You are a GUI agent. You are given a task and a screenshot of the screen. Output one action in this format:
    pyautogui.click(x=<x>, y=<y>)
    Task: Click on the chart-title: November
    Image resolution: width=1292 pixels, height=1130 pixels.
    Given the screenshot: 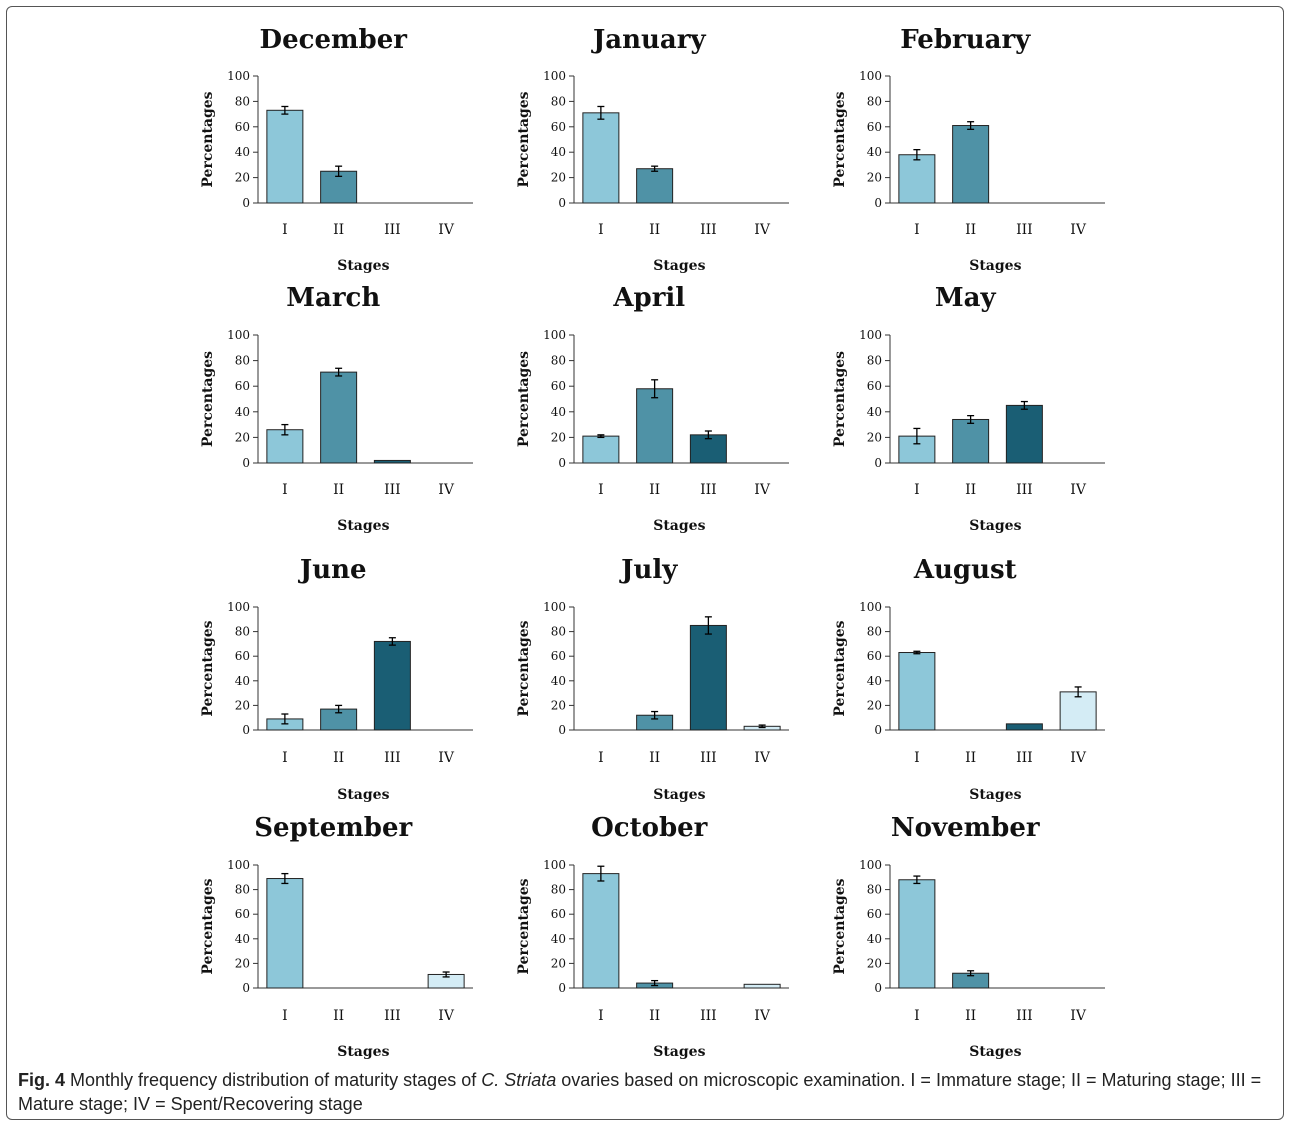 What is the action you would take?
    pyautogui.click(x=965, y=828)
    